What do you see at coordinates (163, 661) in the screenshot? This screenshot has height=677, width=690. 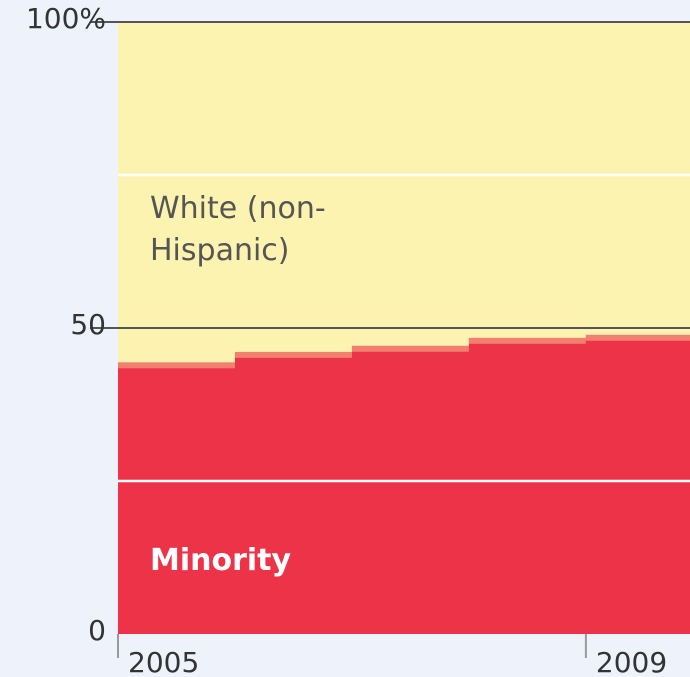 I see `x-tick-label: 2005` at bounding box center [163, 661].